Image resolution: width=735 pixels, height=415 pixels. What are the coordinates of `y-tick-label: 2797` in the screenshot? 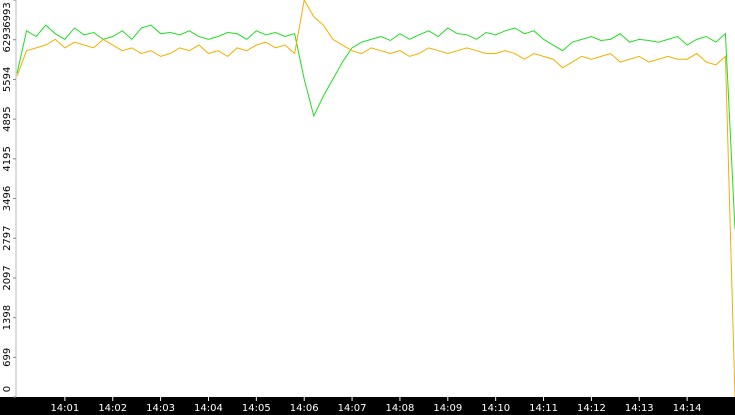 It's located at (7, 237).